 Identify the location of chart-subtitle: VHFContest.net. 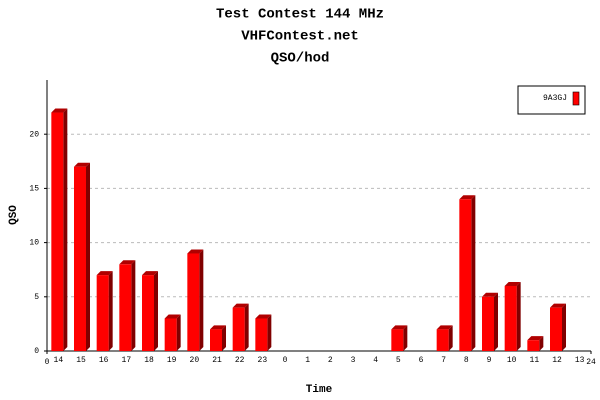
(300, 37).